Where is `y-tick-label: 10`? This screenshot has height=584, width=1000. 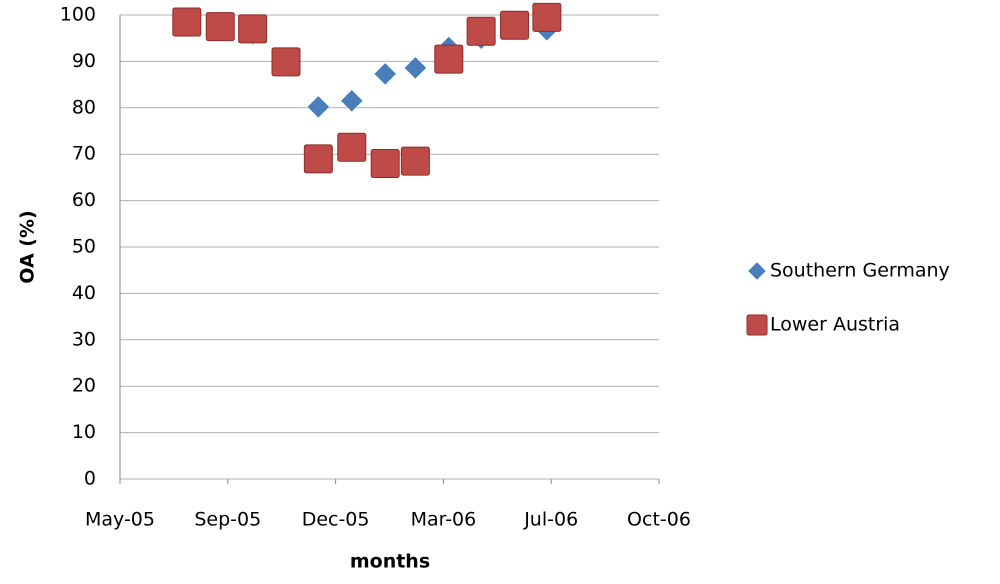 y-tick-label: 10 is located at coordinates (84, 432).